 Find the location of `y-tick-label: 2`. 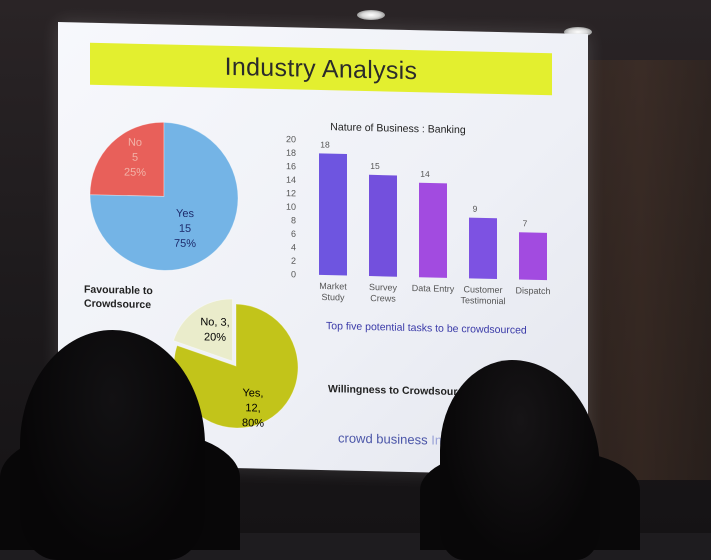

y-tick-label: 2 is located at coordinates (293, 261).